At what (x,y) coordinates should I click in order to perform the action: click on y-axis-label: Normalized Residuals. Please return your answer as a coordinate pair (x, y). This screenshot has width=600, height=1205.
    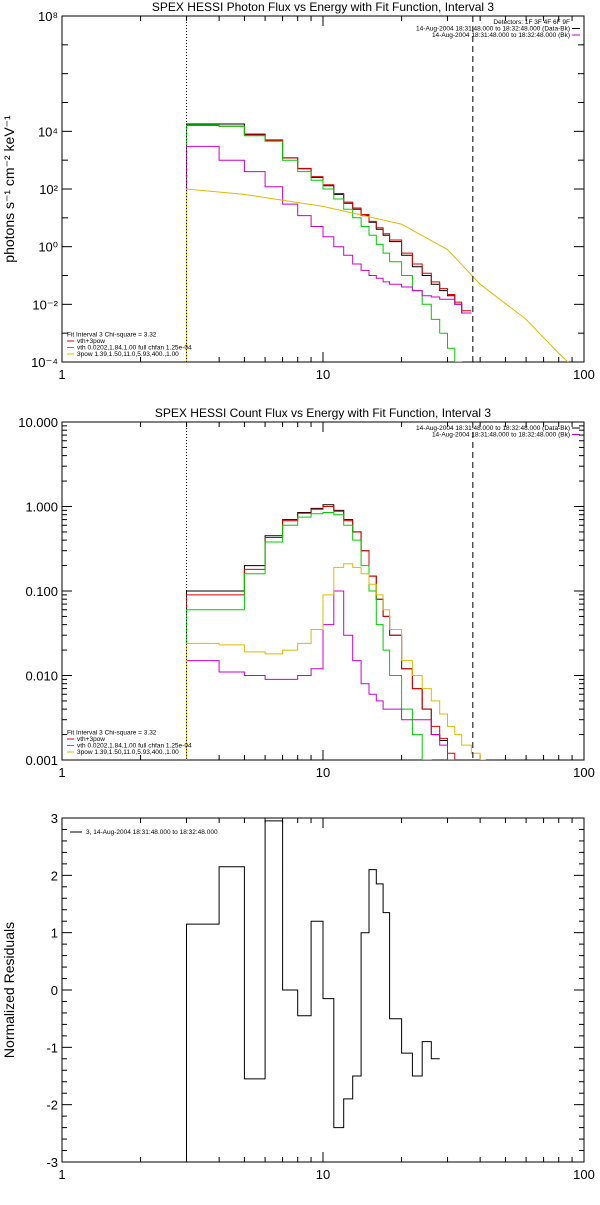
    Looking at the image, I should click on (9, 990).